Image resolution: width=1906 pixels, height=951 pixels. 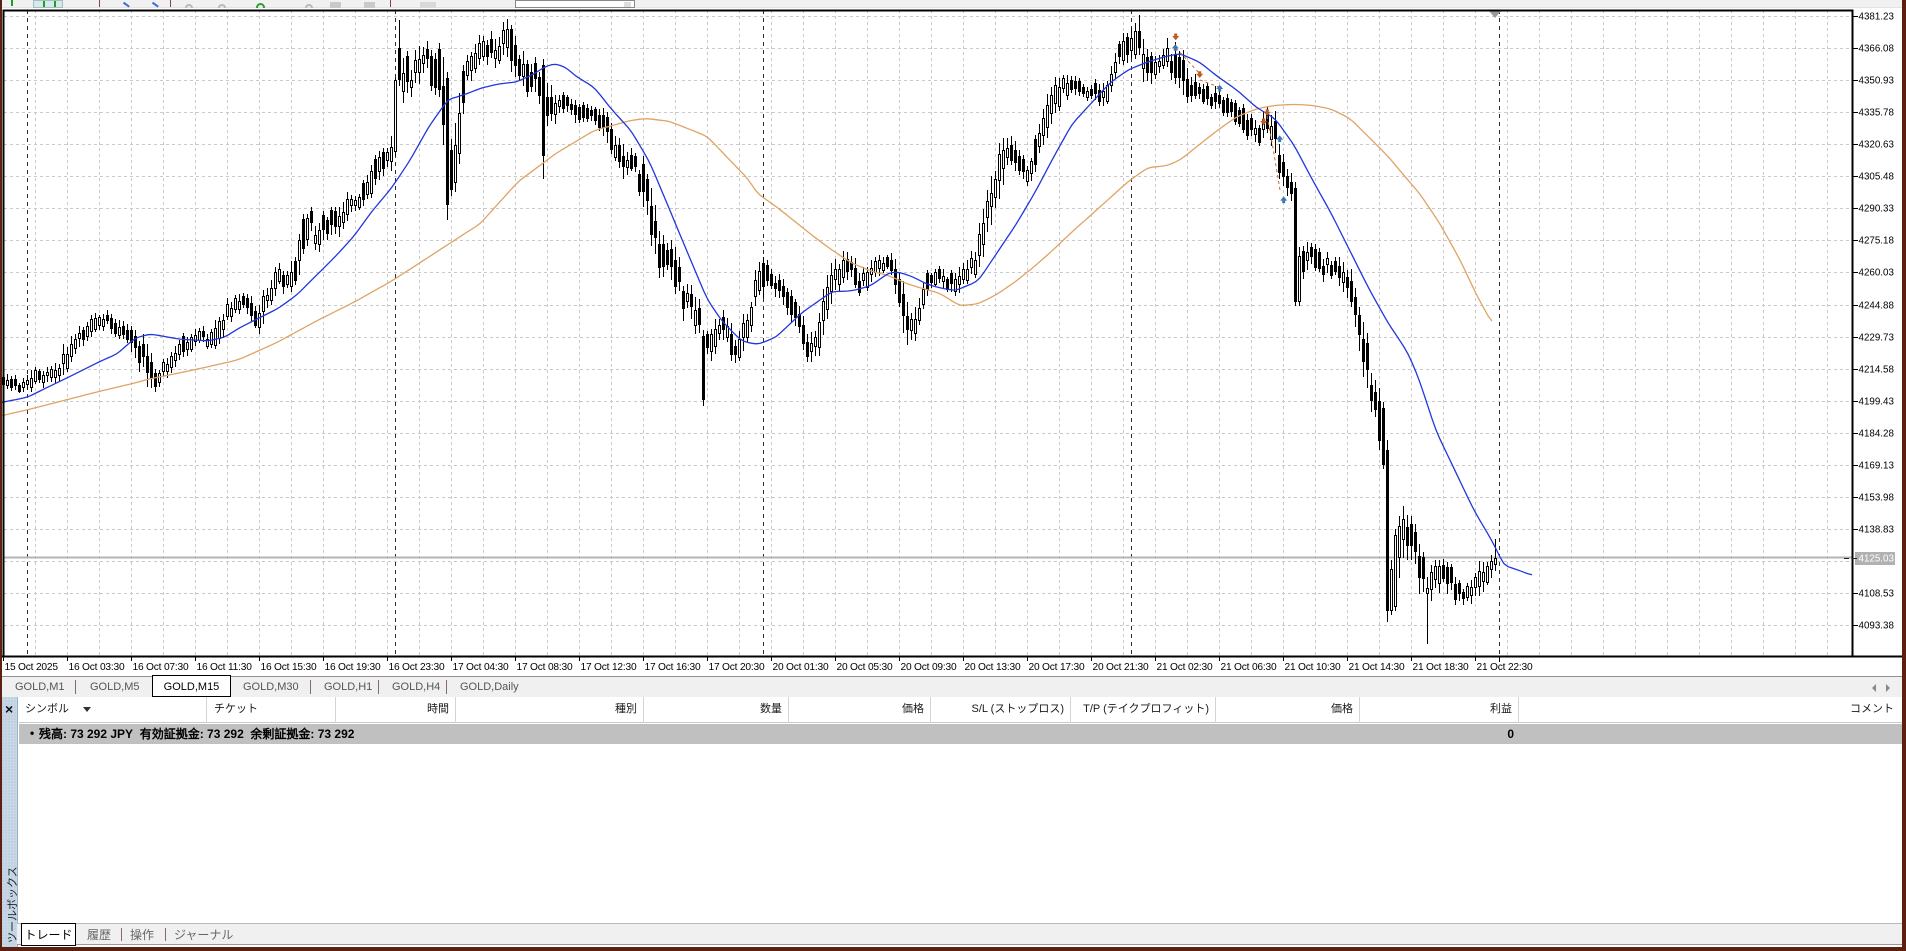 What do you see at coordinates (1877, 402) in the screenshot?
I see `svg-text: 4199.43` at bounding box center [1877, 402].